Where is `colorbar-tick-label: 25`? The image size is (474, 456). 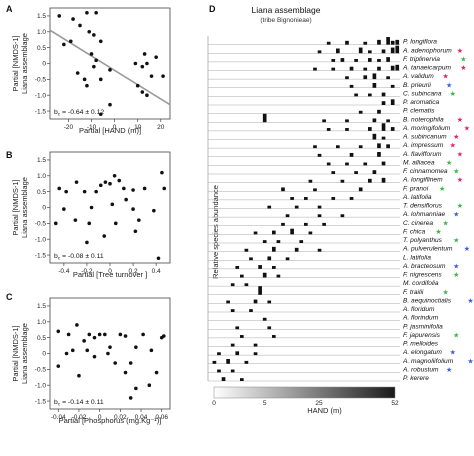 colorbar-tick-label: 25 is located at coordinates (319, 403).